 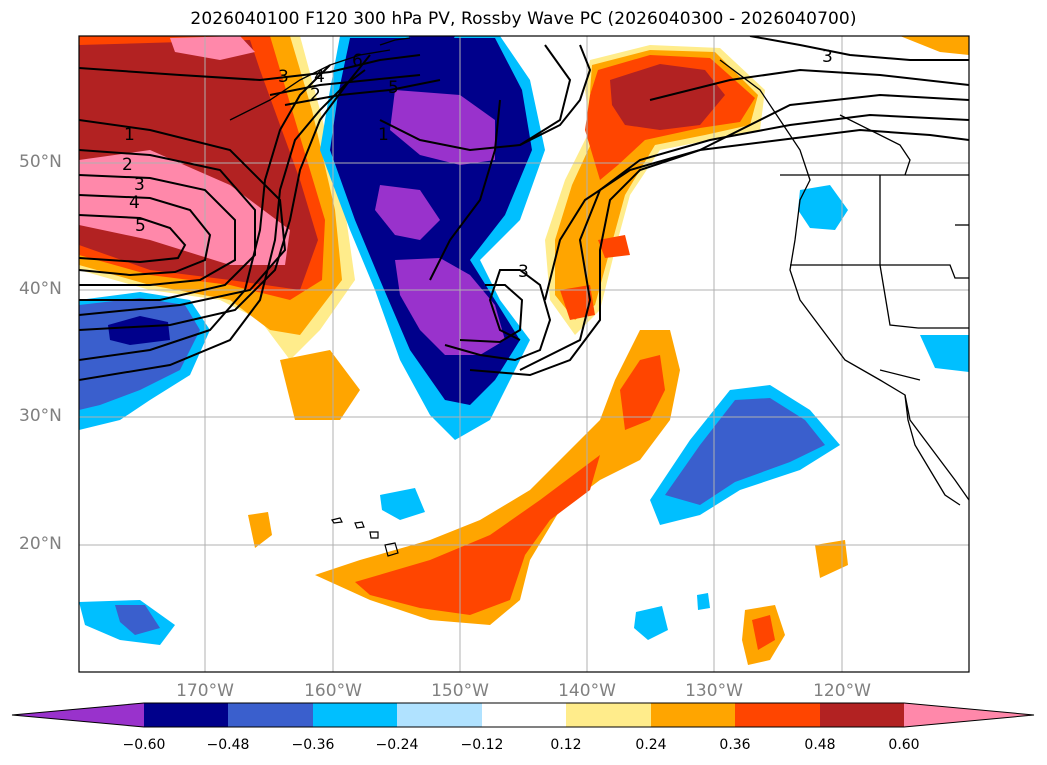 What do you see at coordinates (205, 691) in the screenshot?
I see `lon-label: 170°W` at bounding box center [205, 691].